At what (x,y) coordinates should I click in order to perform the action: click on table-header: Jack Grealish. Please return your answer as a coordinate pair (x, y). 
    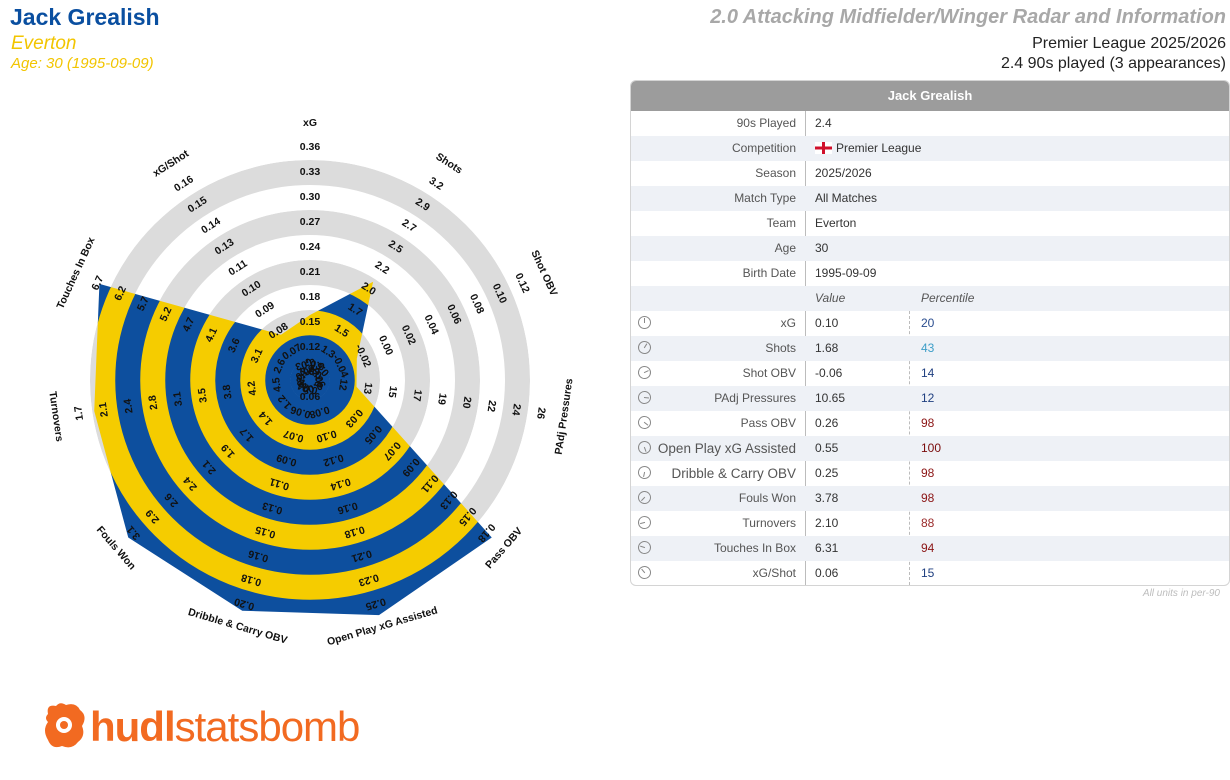
    Looking at the image, I should click on (930, 96).